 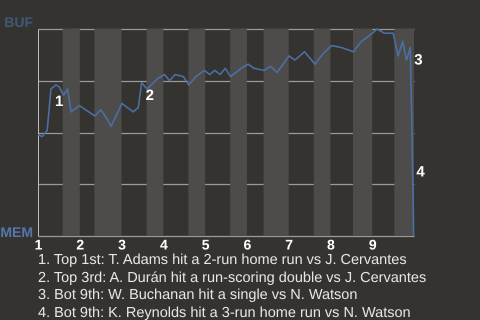 What do you see at coordinates (150, 95) in the screenshot?
I see `annotation: 2` at bounding box center [150, 95].